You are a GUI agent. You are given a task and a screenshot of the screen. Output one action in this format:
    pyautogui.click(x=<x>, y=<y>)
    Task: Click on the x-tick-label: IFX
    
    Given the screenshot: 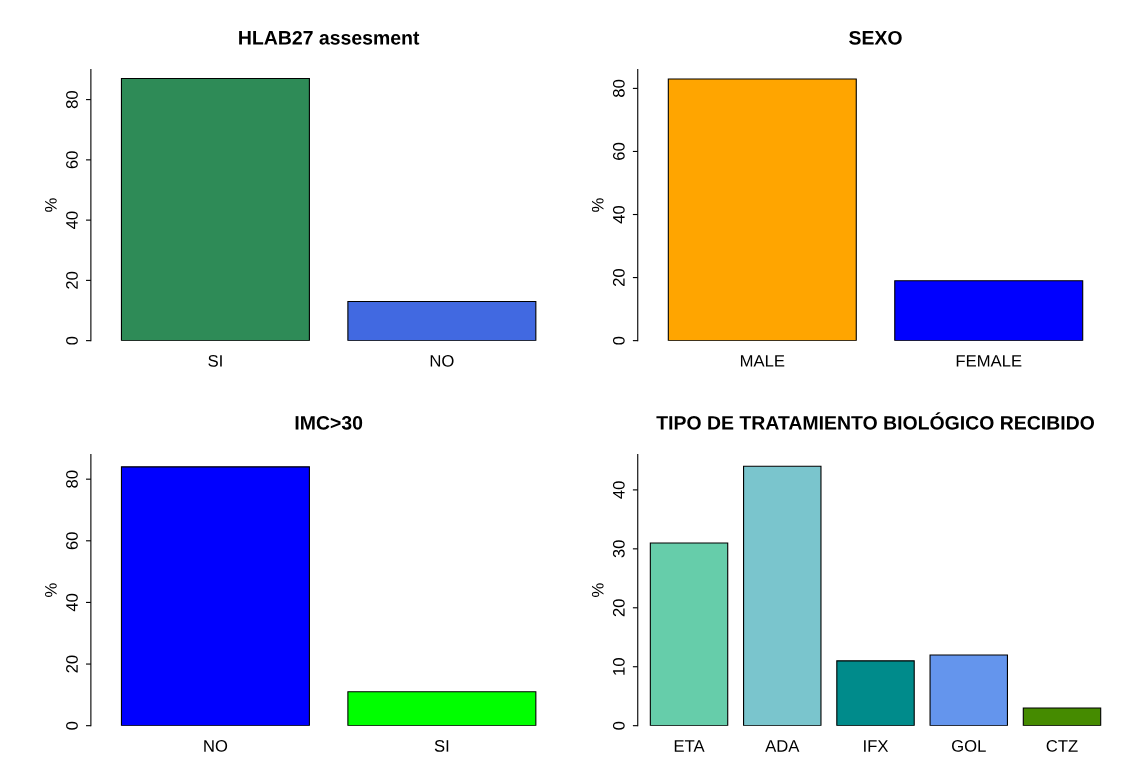 What is the action you would take?
    pyautogui.click(x=876, y=746)
    